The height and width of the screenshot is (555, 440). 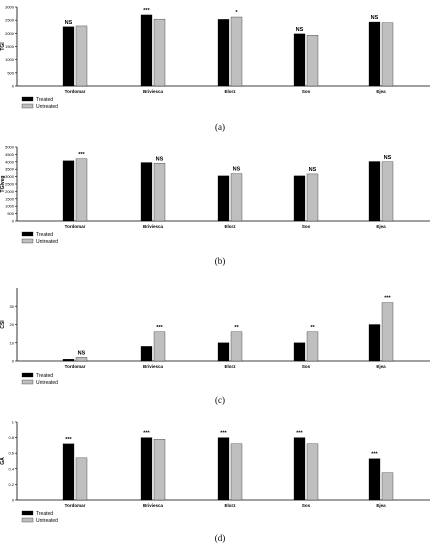 What do you see at coordinates (220, 538) in the screenshot?
I see `panel-caption: (d)` at bounding box center [220, 538].